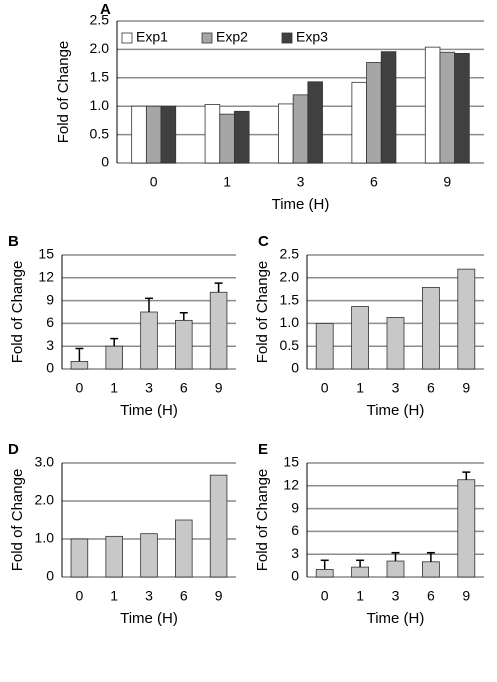 The image size is (497, 682). Describe the element at coordinates (263, 449) in the screenshot. I see `panel-label: E` at that location.